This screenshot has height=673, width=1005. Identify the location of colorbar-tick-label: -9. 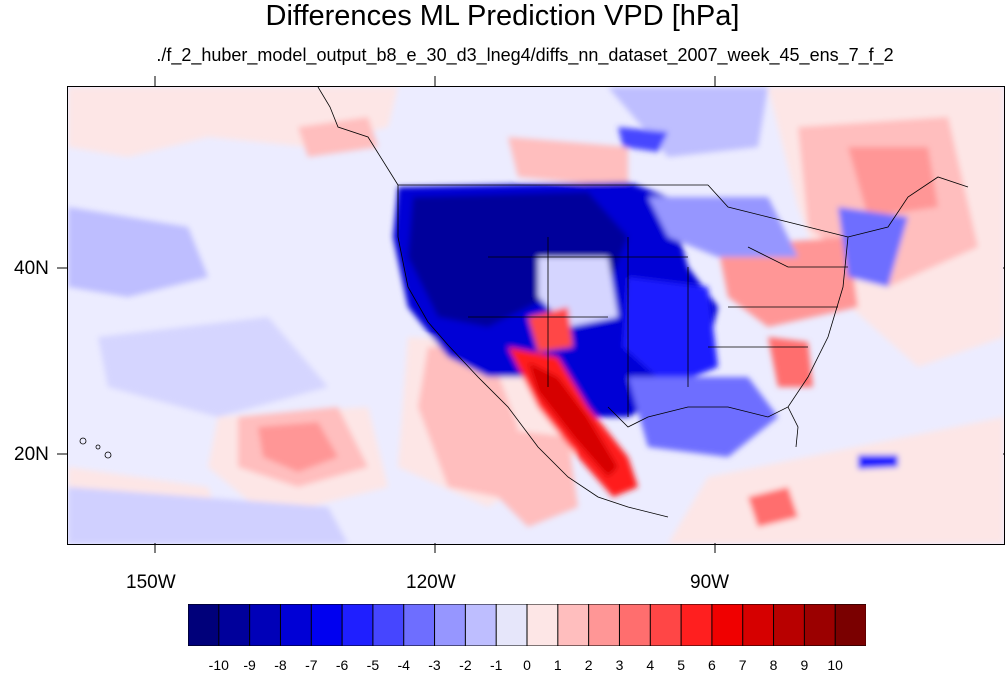
(249, 665).